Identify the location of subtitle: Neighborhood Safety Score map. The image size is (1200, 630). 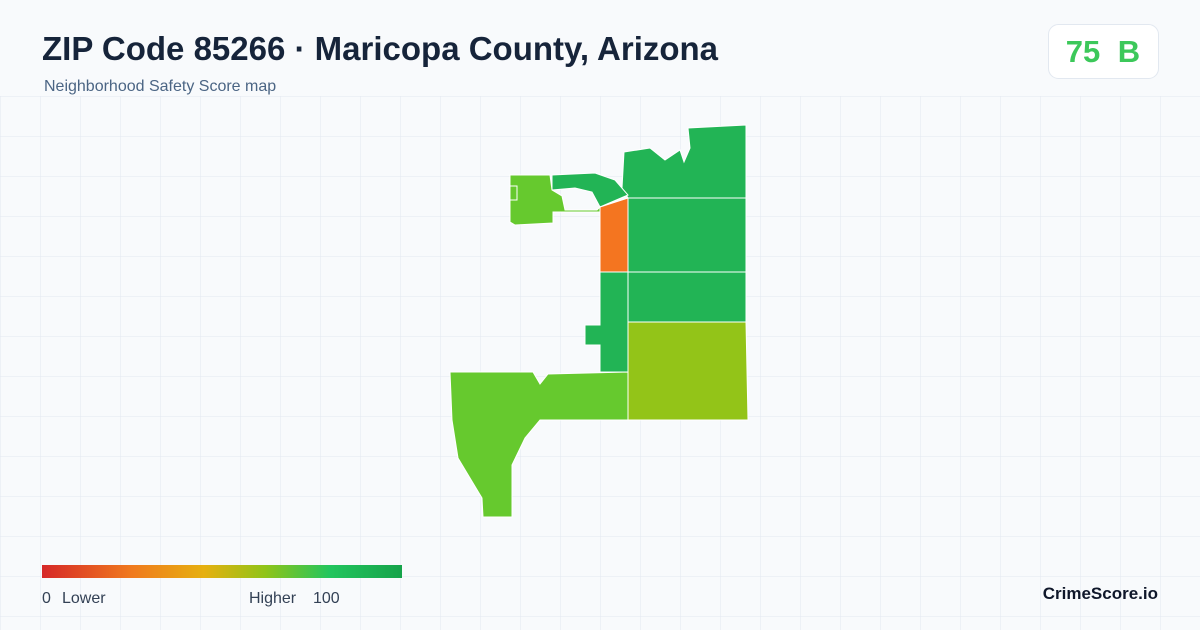
(160, 86).